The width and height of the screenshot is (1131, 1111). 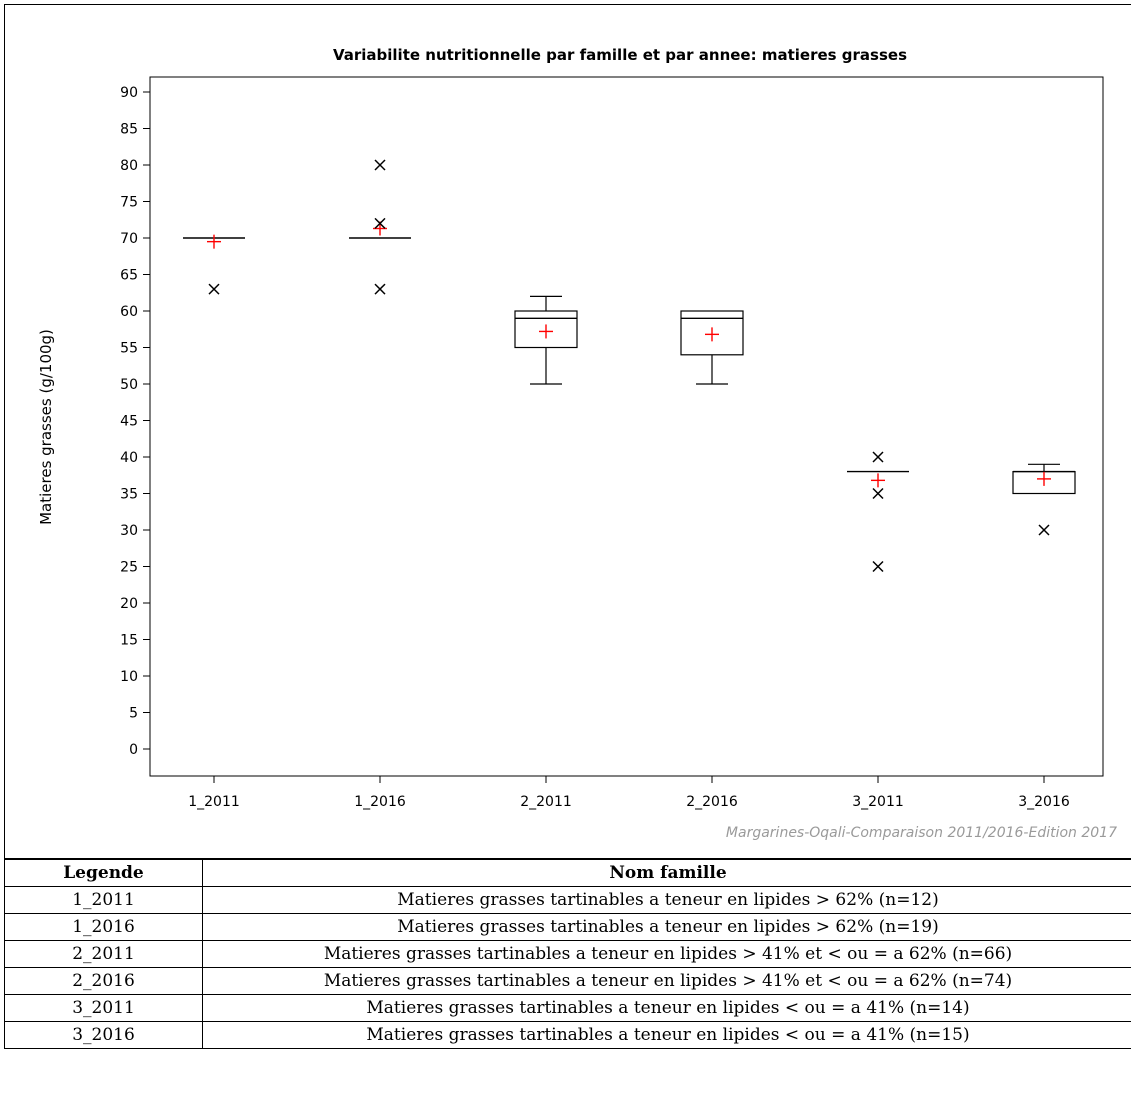 I want to click on box-1_2011, so click(x=214, y=264).